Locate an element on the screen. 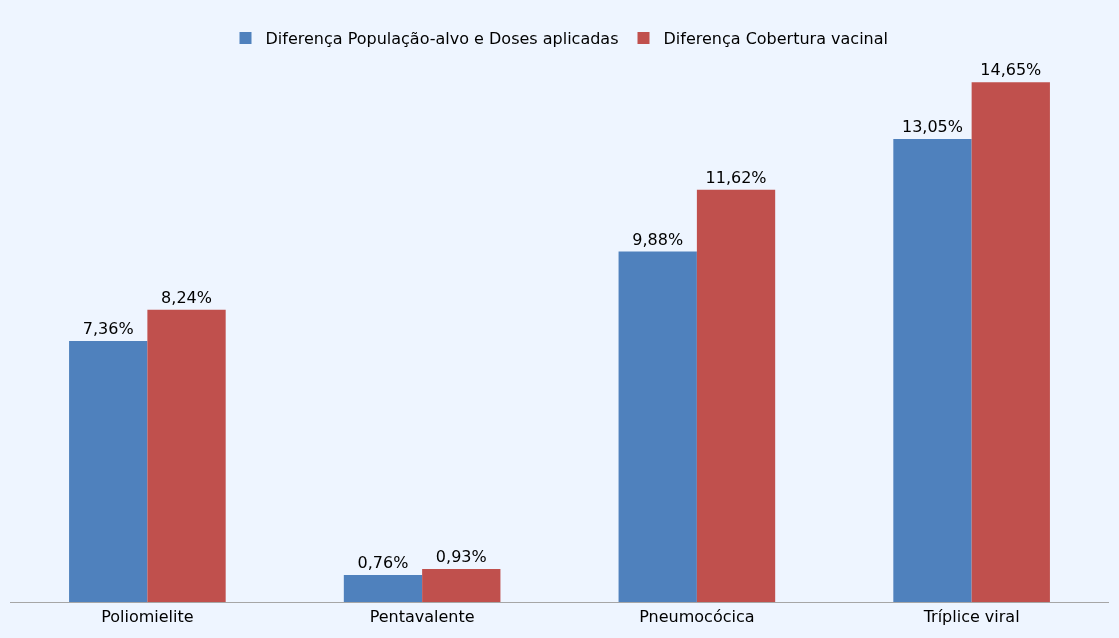 Image resolution: width=1119 pixels, height=638 pixels. data-label: 11,62% is located at coordinates (736, 177).